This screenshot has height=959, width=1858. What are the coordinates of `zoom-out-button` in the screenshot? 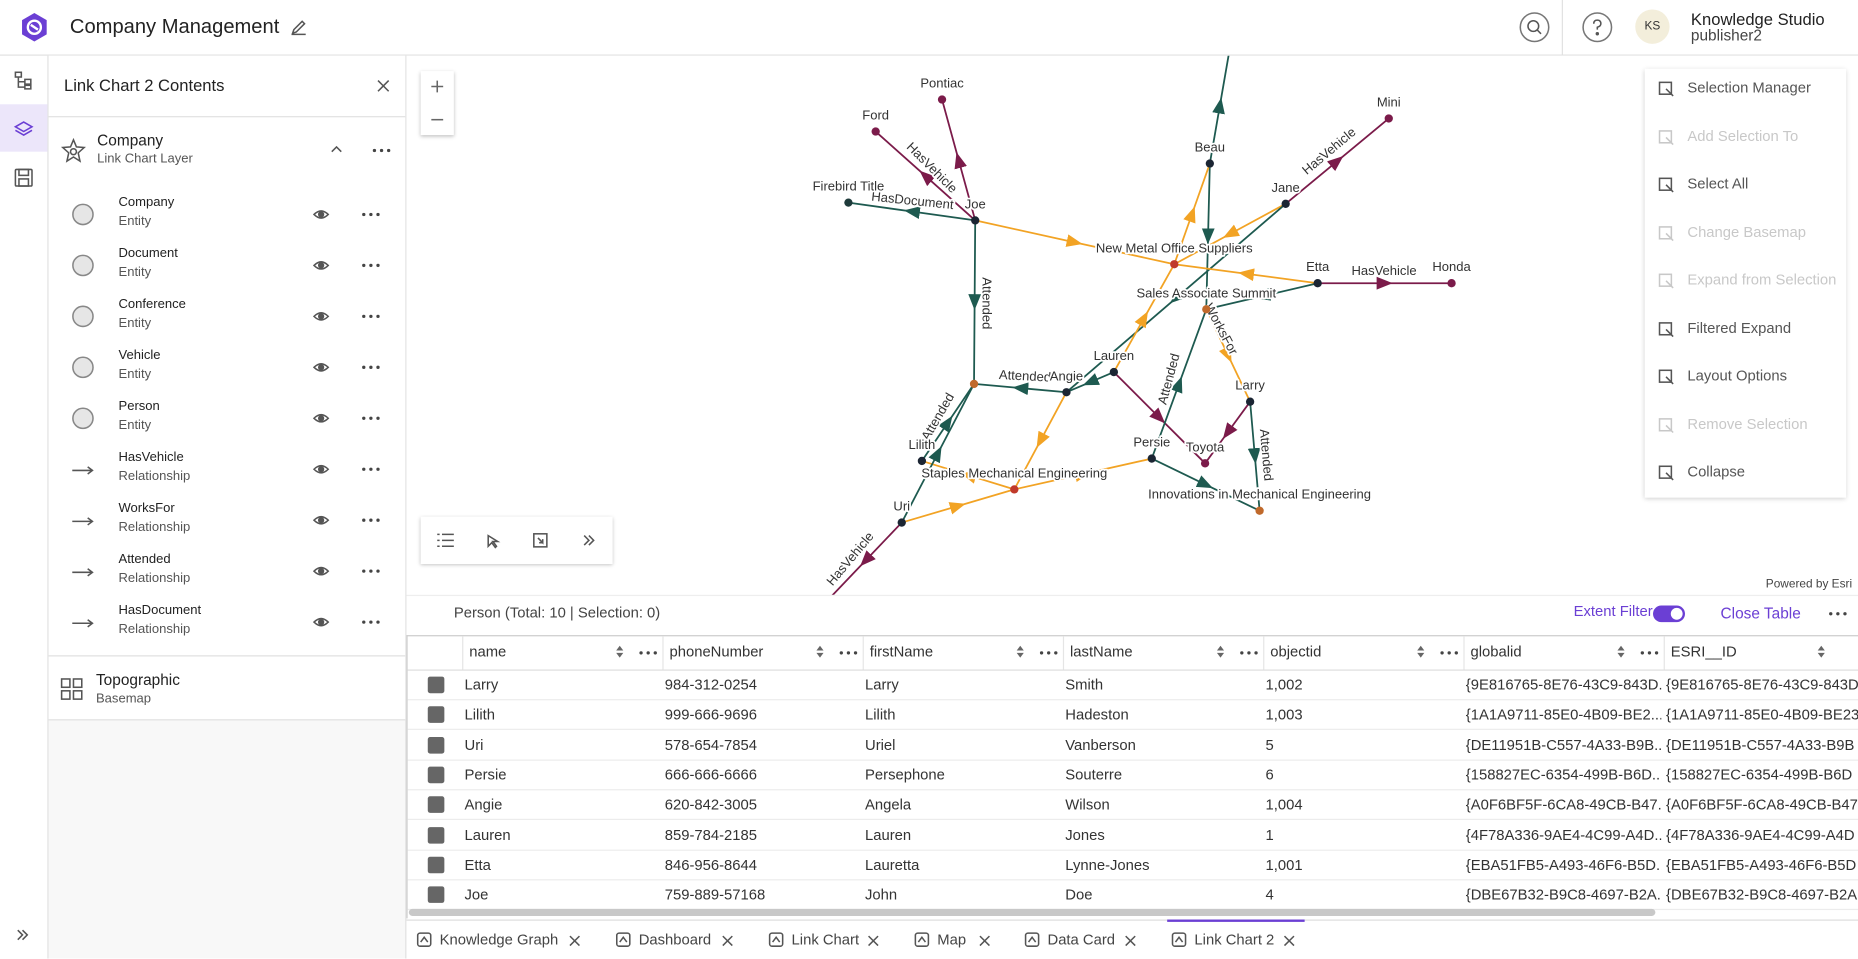 It's located at (437, 120).